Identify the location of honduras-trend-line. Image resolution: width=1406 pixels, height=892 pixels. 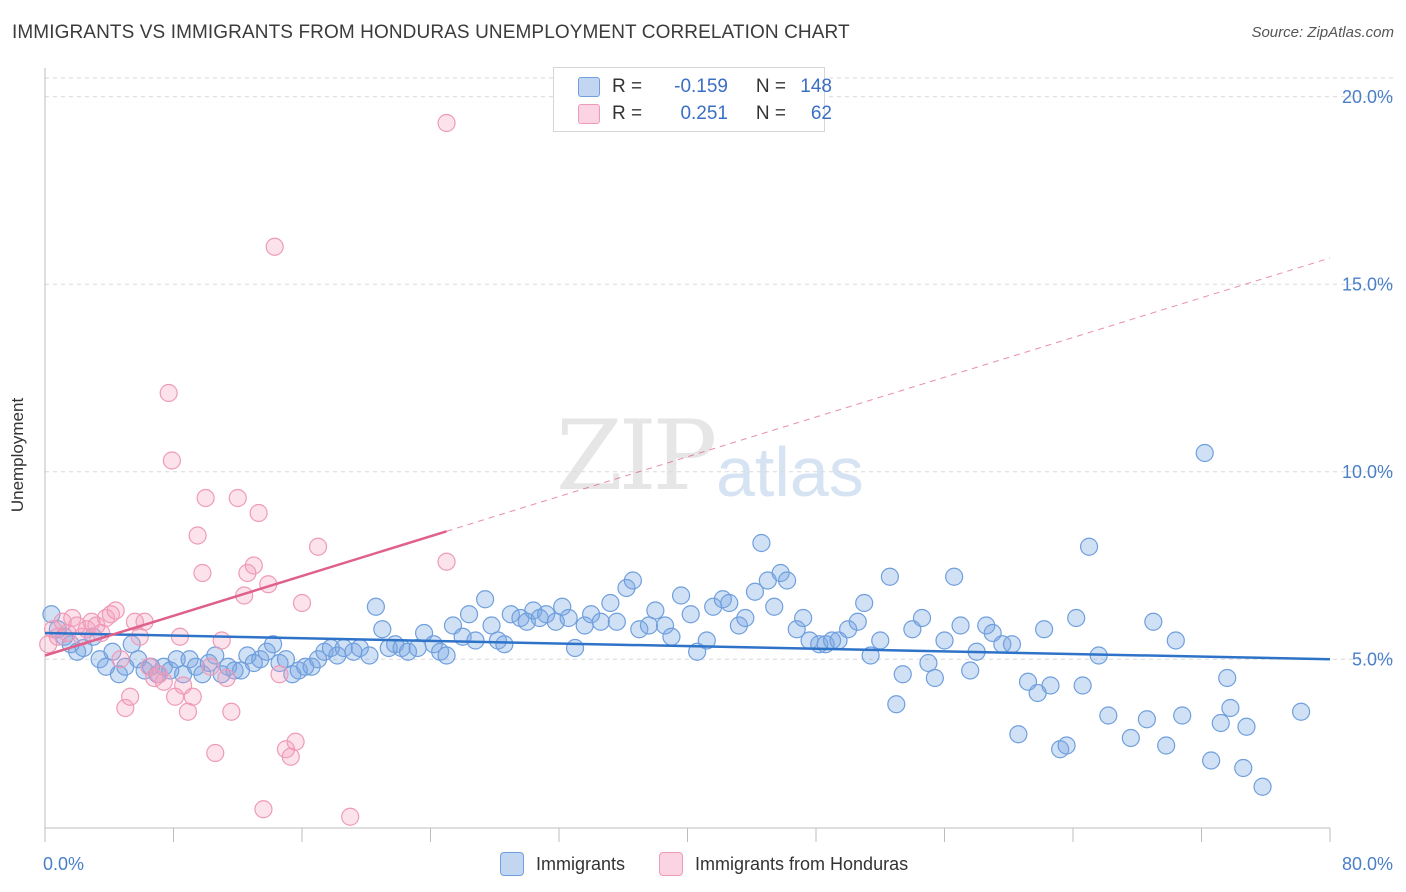
(245, 593).